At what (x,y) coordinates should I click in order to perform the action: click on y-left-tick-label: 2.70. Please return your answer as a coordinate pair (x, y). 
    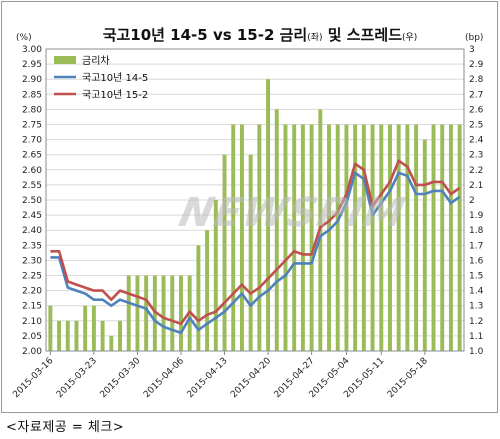
    Looking at the image, I should click on (32, 141).